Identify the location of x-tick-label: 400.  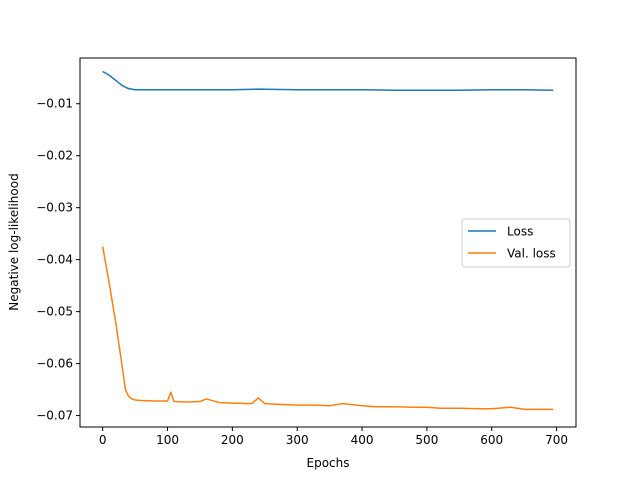
(362, 440).